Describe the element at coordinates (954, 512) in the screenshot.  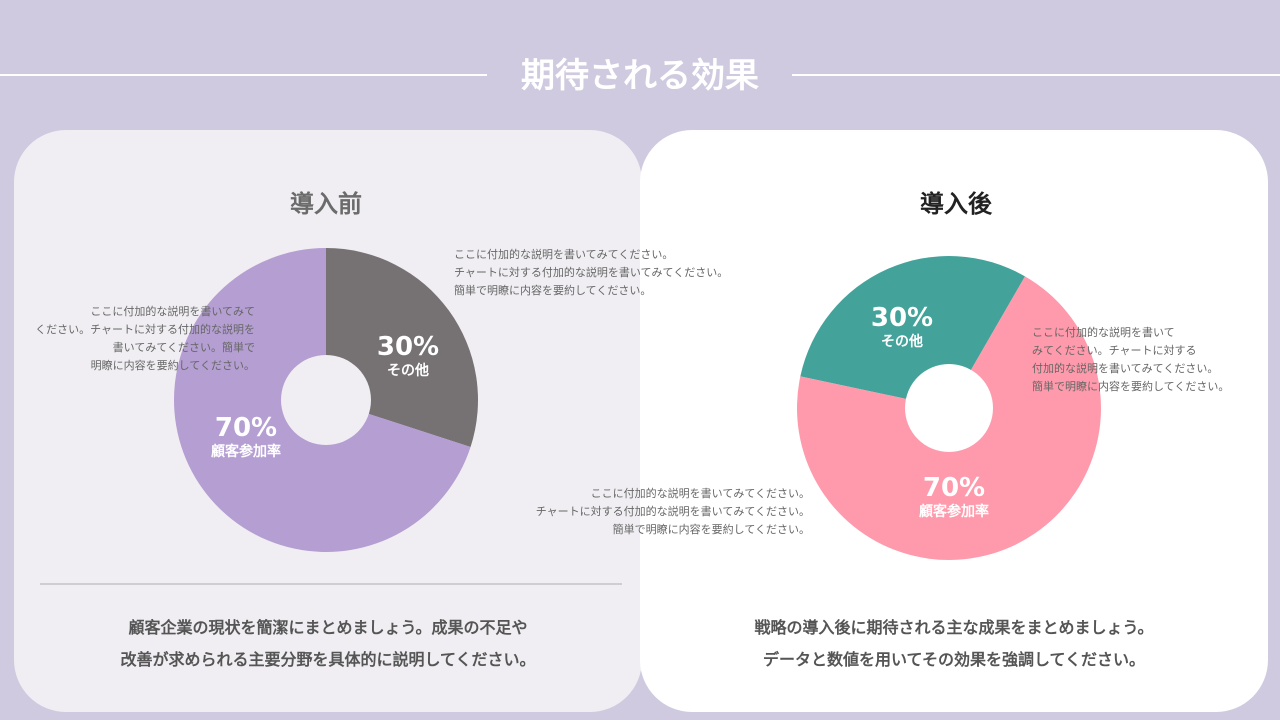
I see `after-engagement-name: 顧客参加率` at that location.